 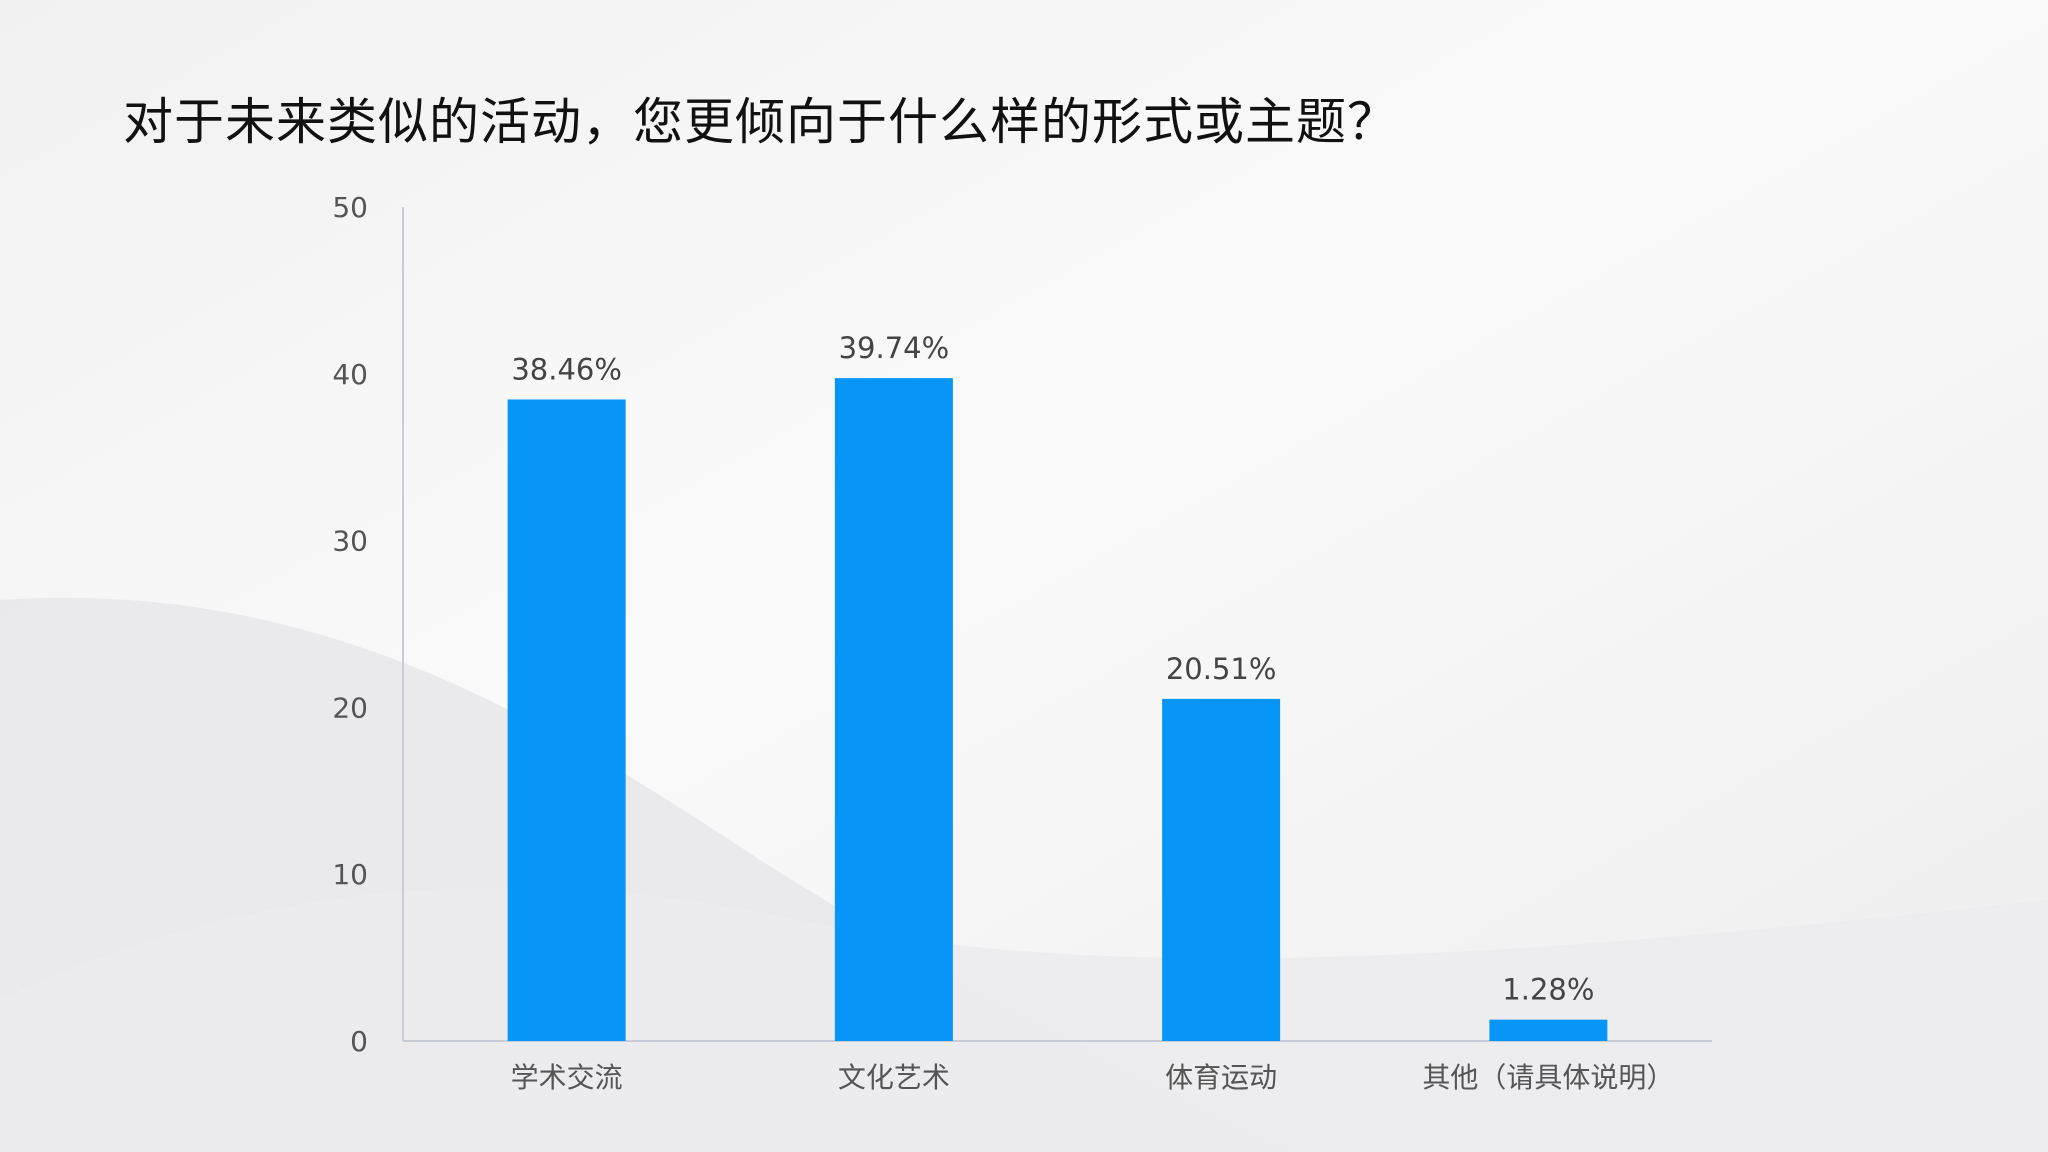 What do you see at coordinates (567, 1077) in the screenshot?
I see `x-tick-label: 学术交流` at bounding box center [567, 1077].